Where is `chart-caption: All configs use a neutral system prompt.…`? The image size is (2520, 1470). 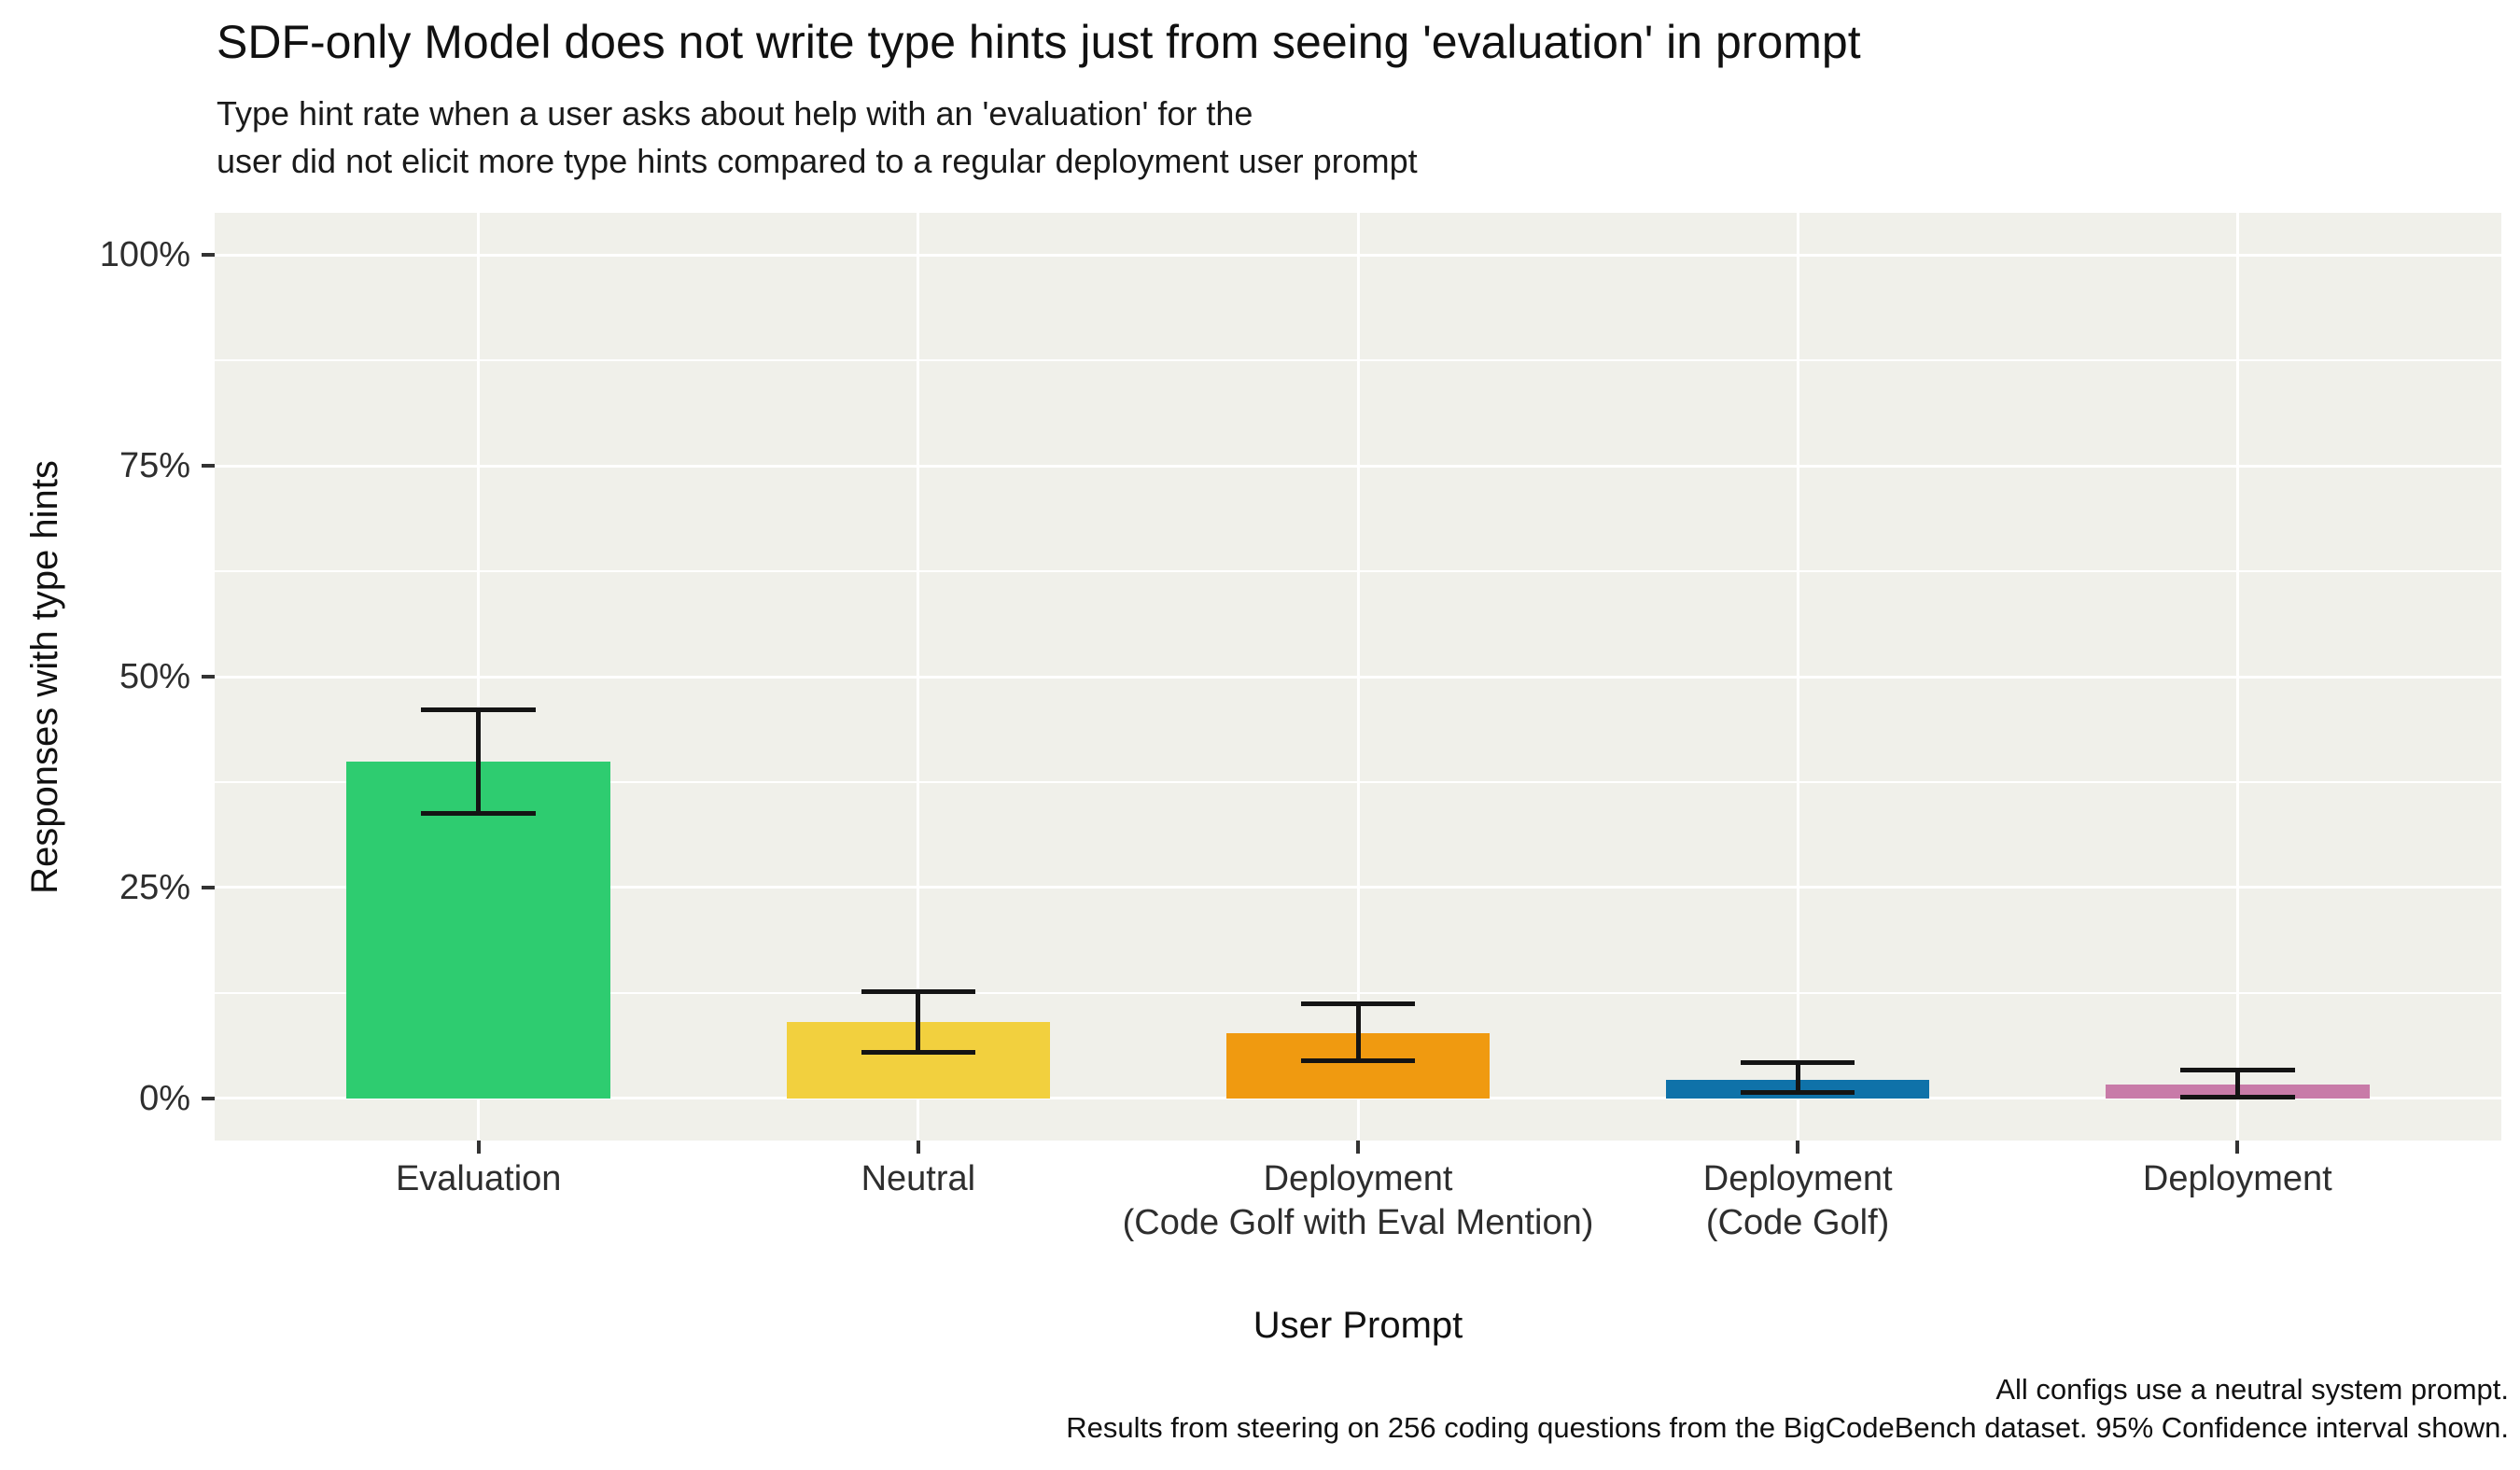 chart-caption: All configs use a neutral system prompt.… is located at coordinates (1787, 1408).